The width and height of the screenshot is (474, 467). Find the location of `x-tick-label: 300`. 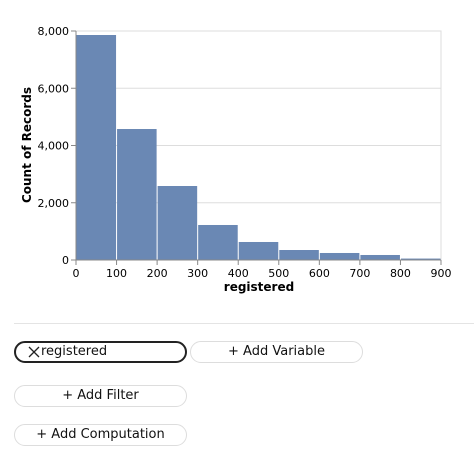

x-tick-label: 300 is located at coordinates (197, 273).